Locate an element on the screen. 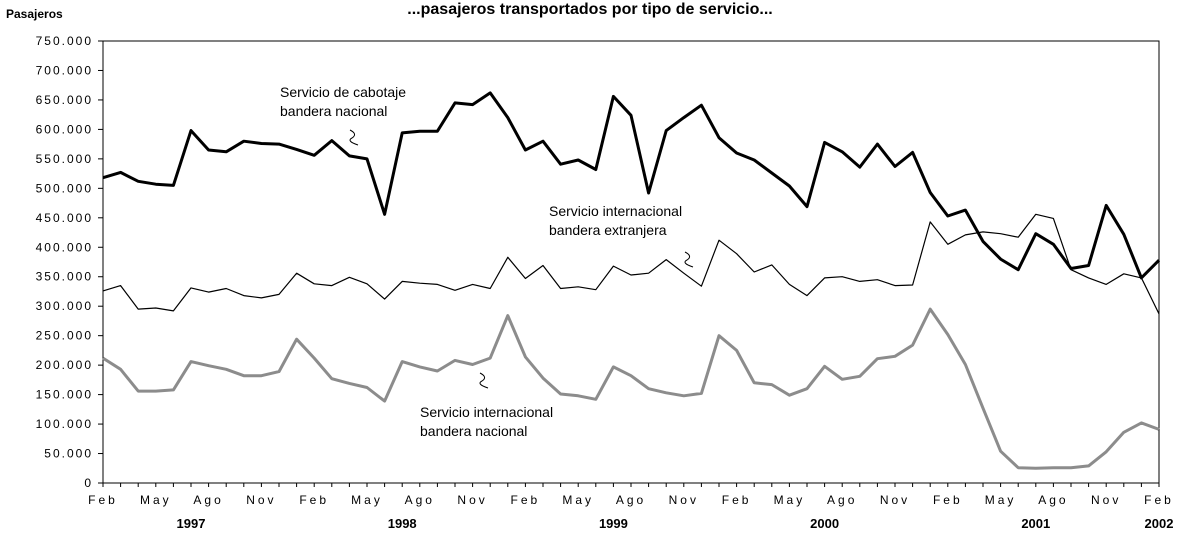  y-tick-label: 250.000 is located at coordinates (64, 336).